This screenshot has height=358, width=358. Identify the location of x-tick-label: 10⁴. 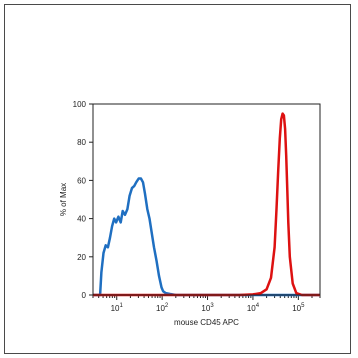
(253, 308).